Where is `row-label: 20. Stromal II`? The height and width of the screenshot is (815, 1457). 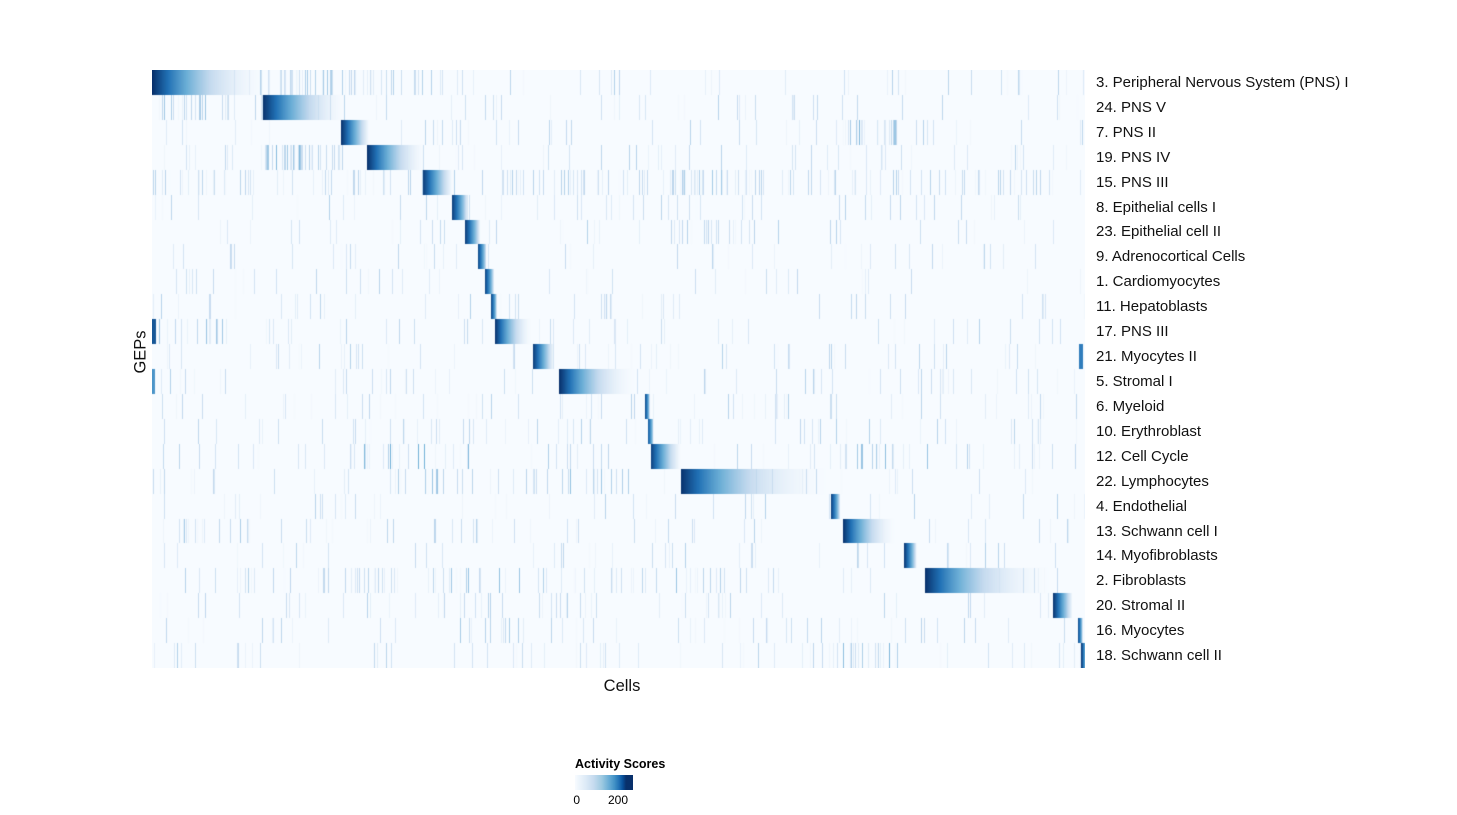
row-label: 20. Stromal II is located at coordinates (1141, 606).